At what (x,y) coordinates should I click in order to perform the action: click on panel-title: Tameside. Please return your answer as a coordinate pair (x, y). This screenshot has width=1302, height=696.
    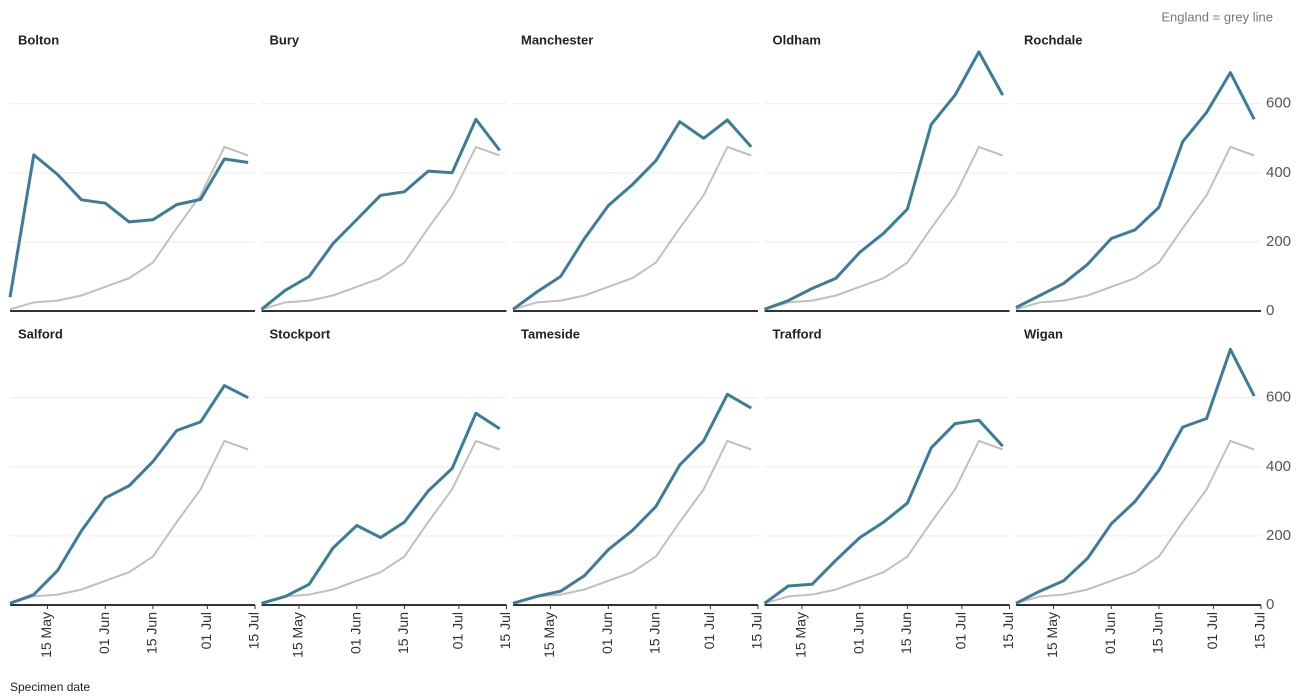
    Looking at the image, I should click on (550, 333).